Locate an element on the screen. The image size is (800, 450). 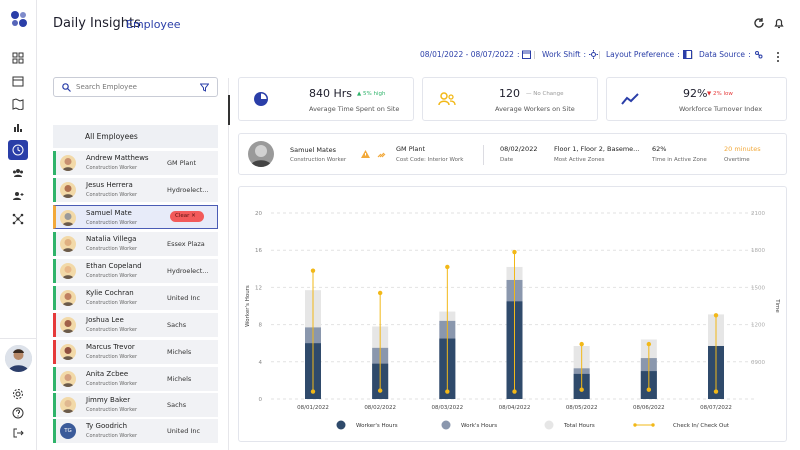
user-avatar is located at coordinates (18, 358).